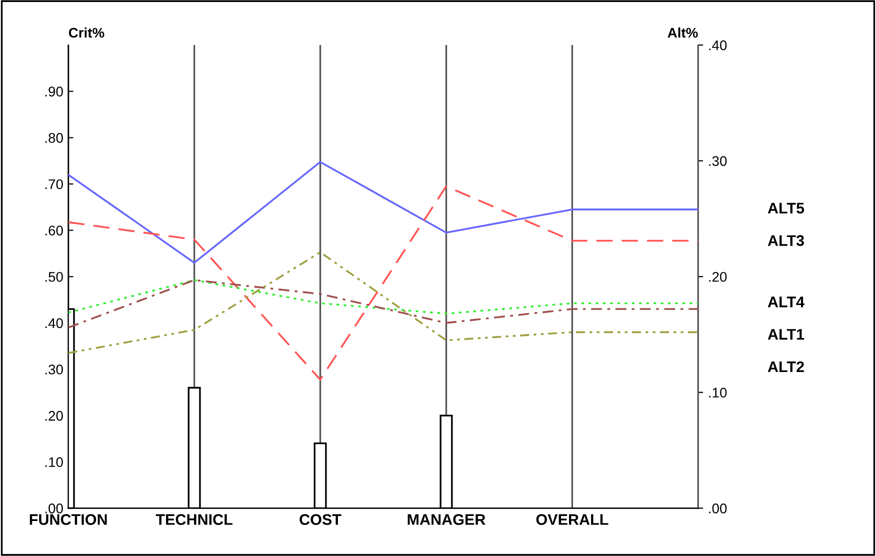 The image size is (876, 556). What do you see at coordinates (786, 240) in the screenshot?
I see `text: ALT3` at bounding box center [786, 240].